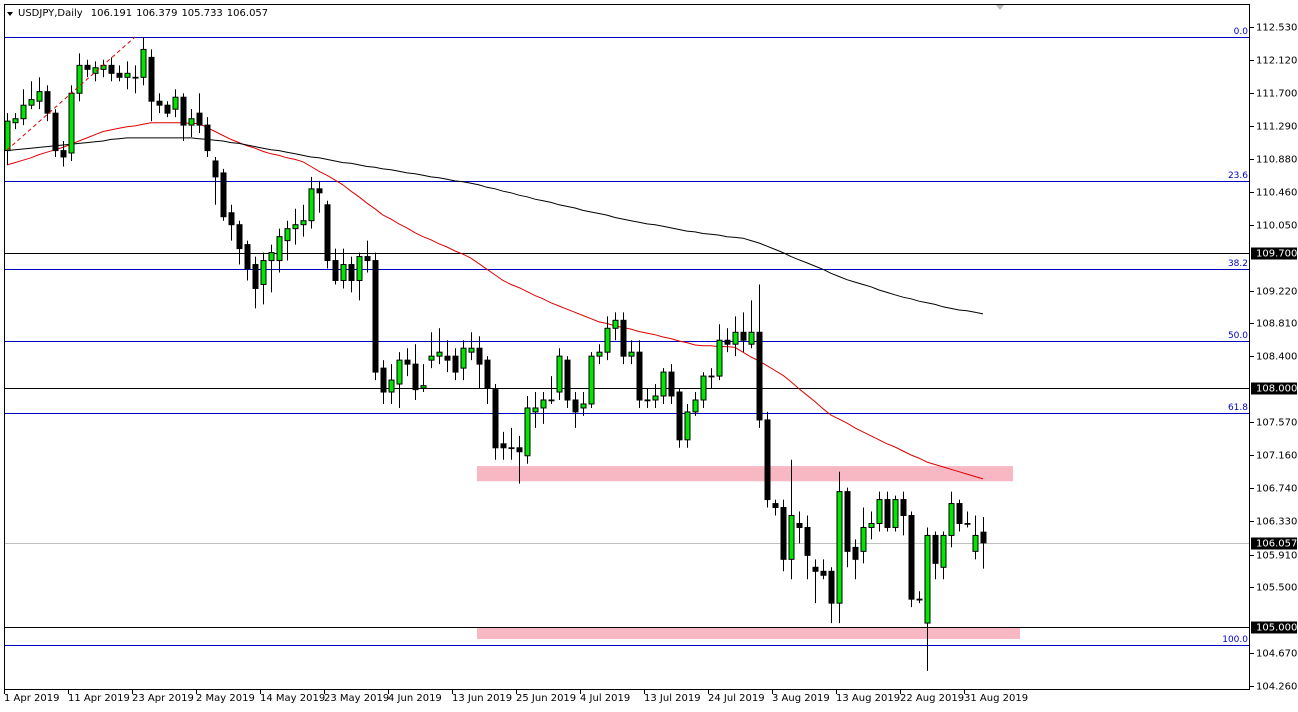 This screenshot has height=712, width=1298. Describe the element at coordinates (1276, 94) in the screenshot. I see `y-tick-label: 111.700` at that location.